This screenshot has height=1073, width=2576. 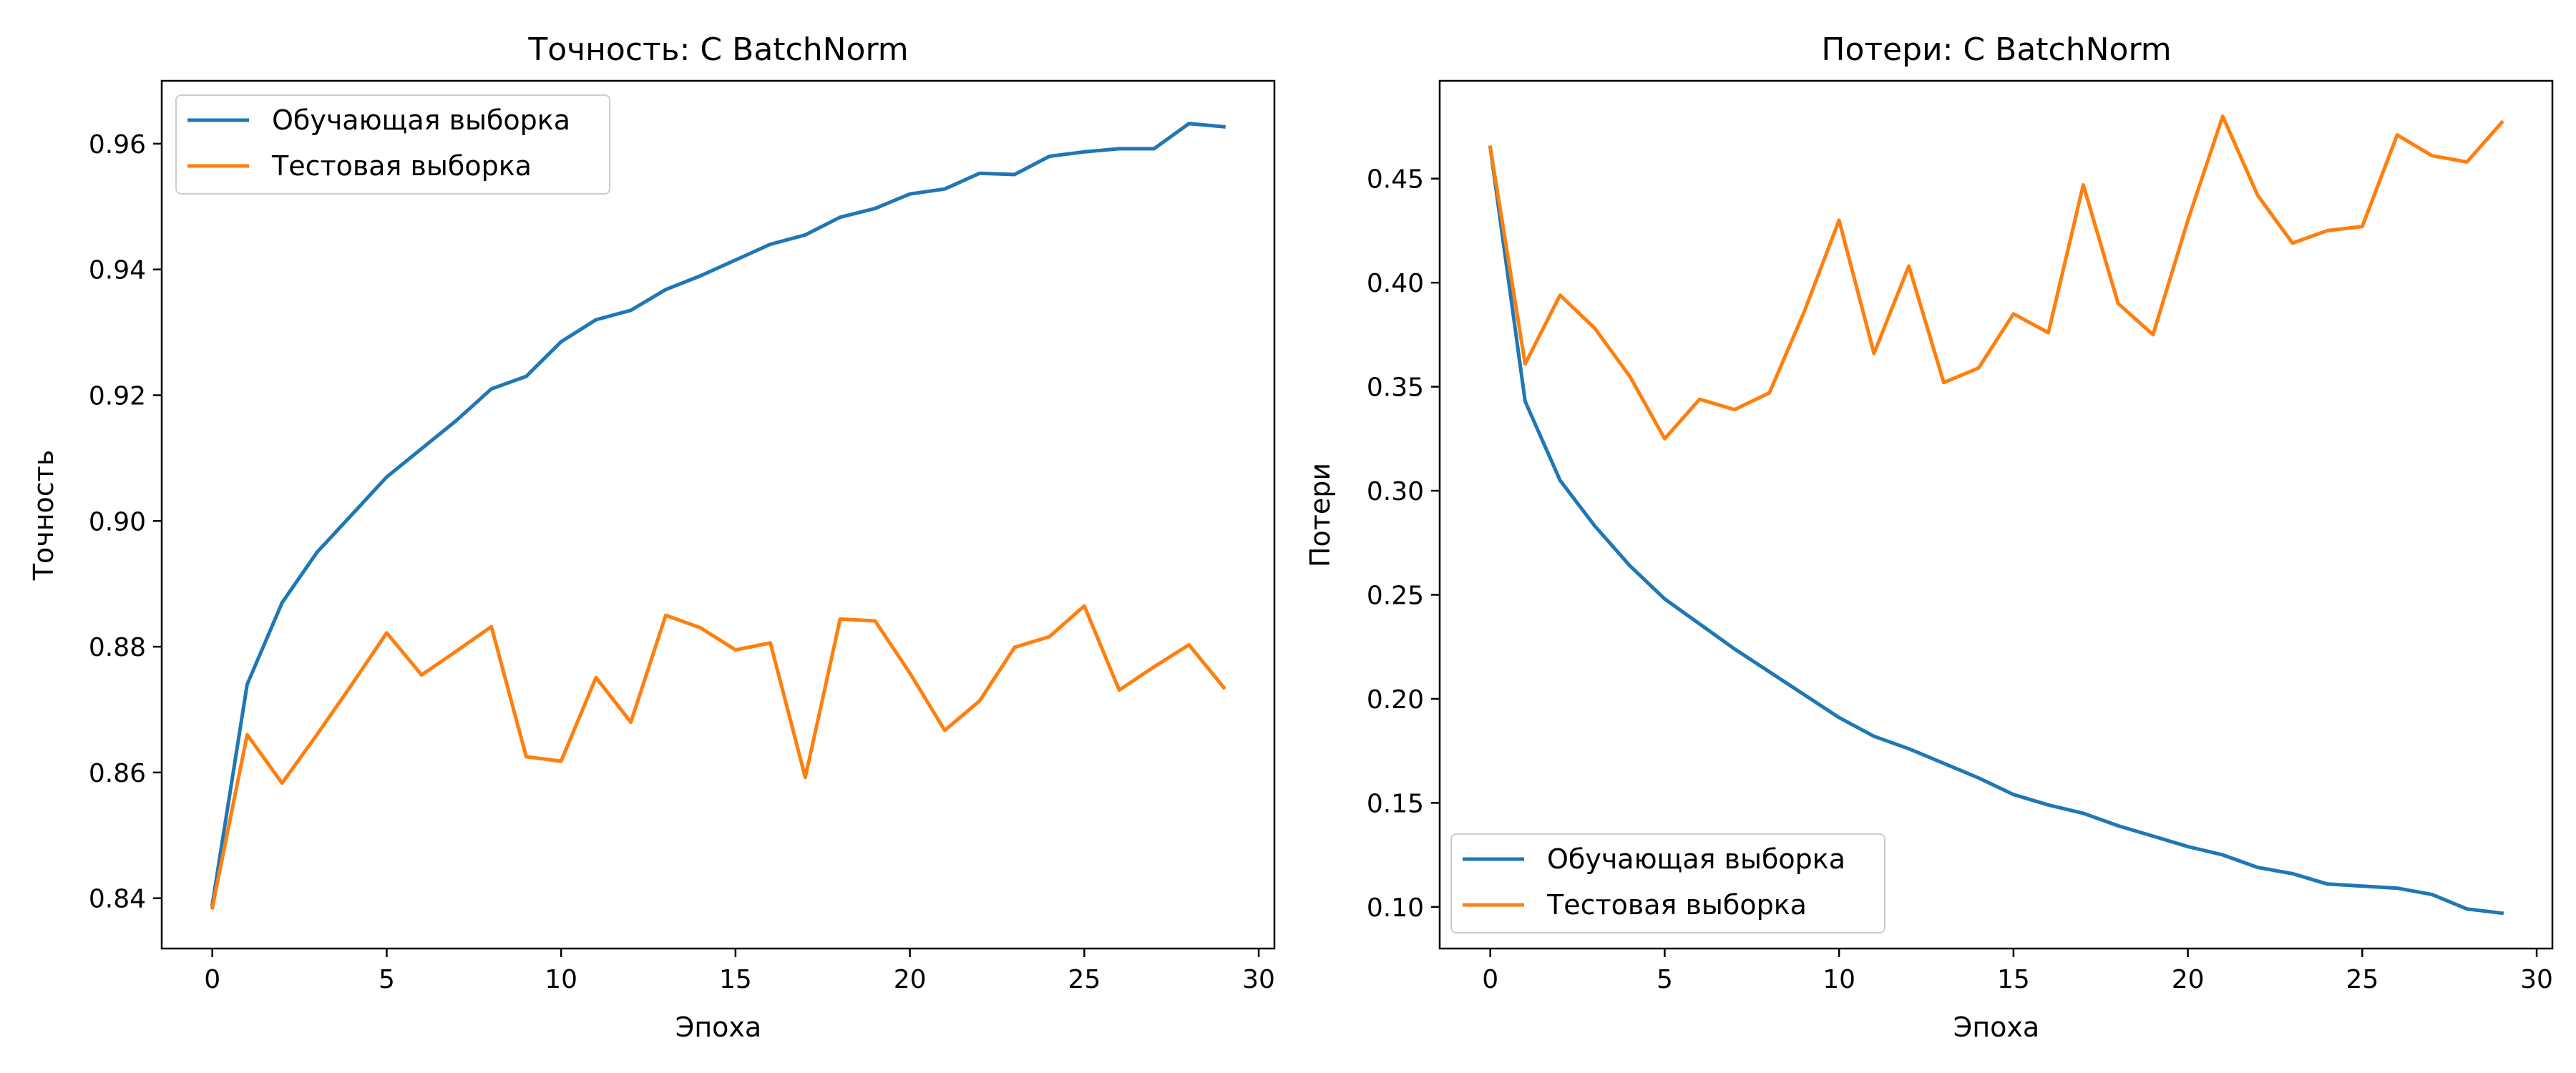 I want to click on accuracy-legend-label-train: Обучающая выборка, so click(x=421, y=120).